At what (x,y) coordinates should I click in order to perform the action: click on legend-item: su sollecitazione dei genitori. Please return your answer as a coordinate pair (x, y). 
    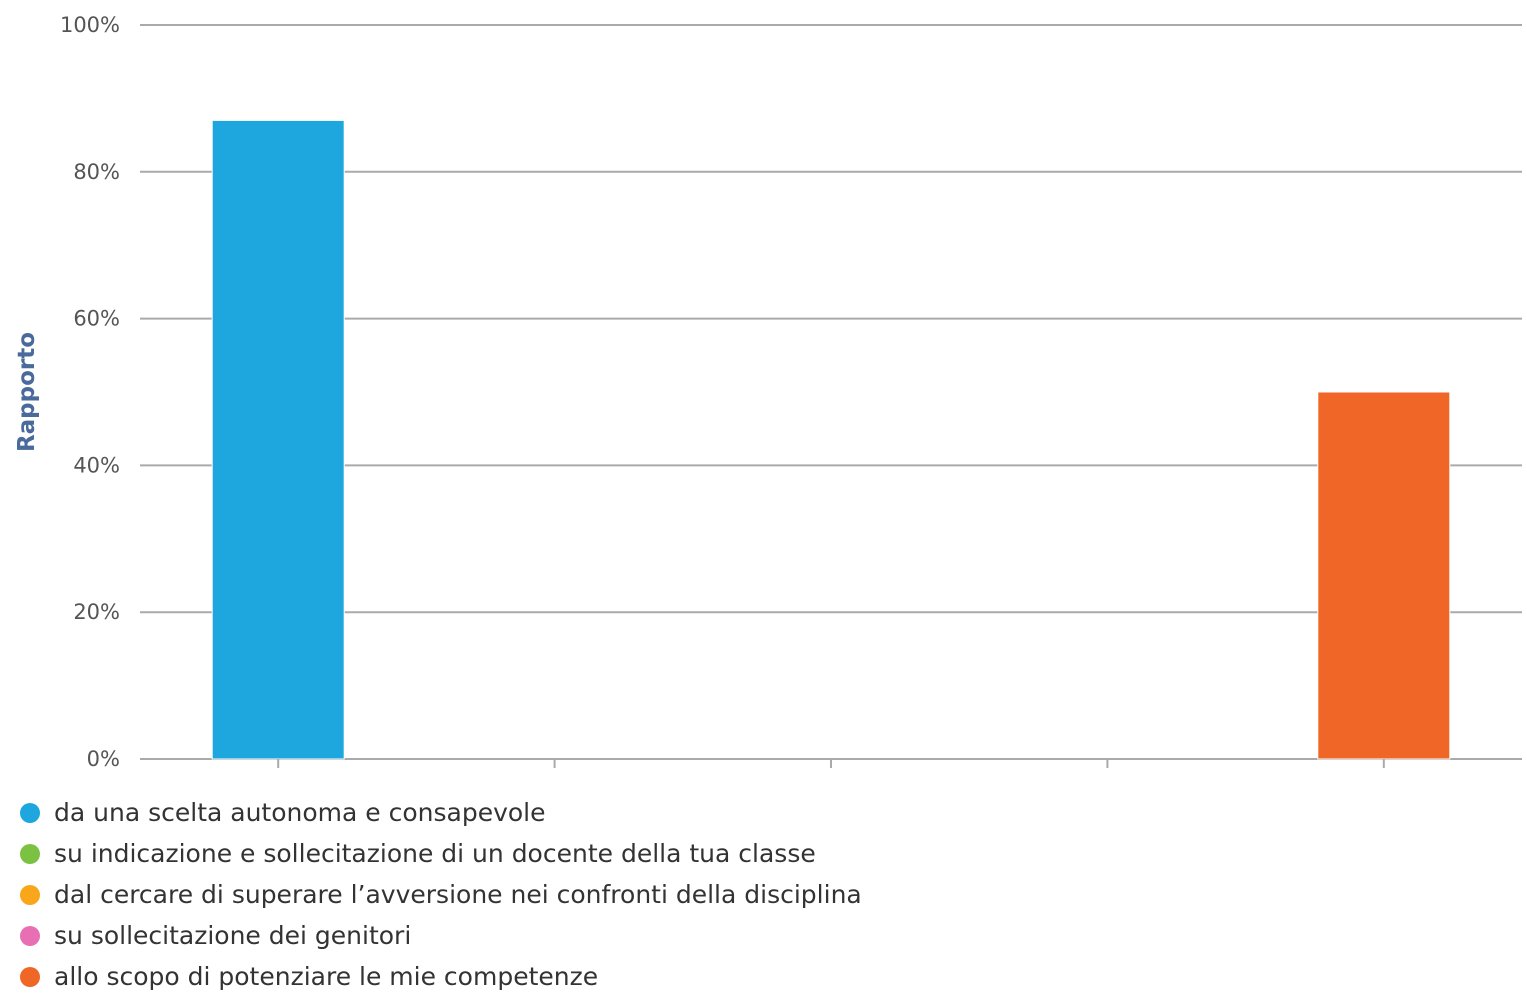
    Looking at the image, I should click on (441, 935).